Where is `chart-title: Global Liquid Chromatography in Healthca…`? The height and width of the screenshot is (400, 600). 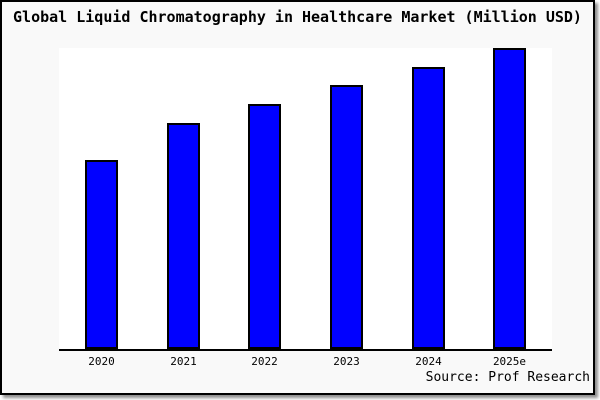 chart-title: Global Liquid Chromatography in Healthca… is located at coordinates (297, 17).